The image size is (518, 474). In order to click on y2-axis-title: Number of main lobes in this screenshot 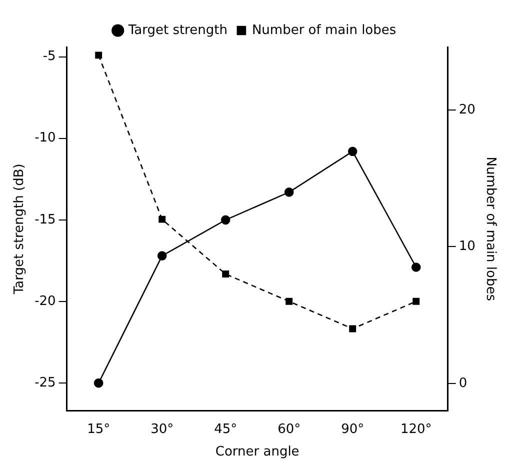, I will do `click(490, 229)`.